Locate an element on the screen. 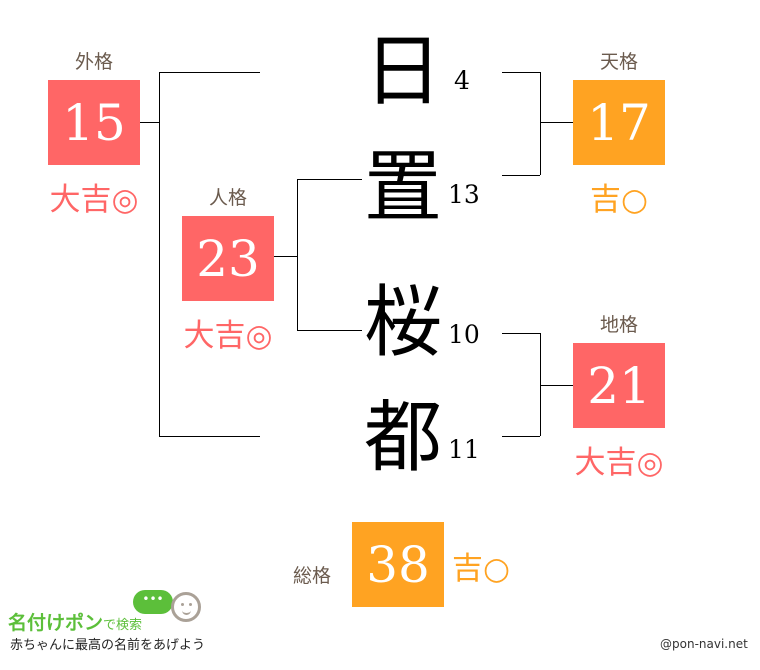 The width and height of the screenshot is (760, 670). tenkaku-fortune: 吉○ is located at coordinates (619, 200).